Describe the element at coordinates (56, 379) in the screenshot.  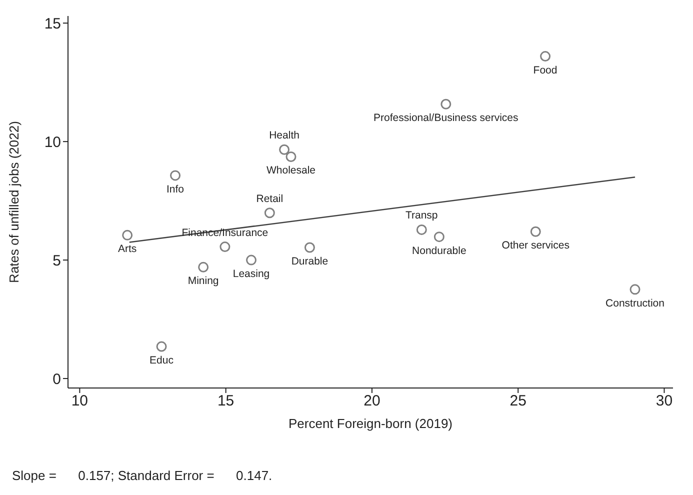
I see `y-tick-label: 0` at that location.